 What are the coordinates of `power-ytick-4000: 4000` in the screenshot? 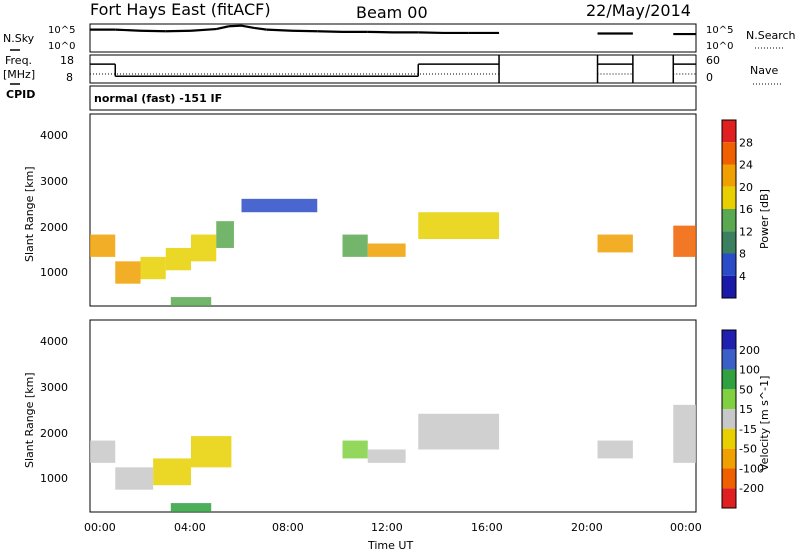 It's located at (54, 135).